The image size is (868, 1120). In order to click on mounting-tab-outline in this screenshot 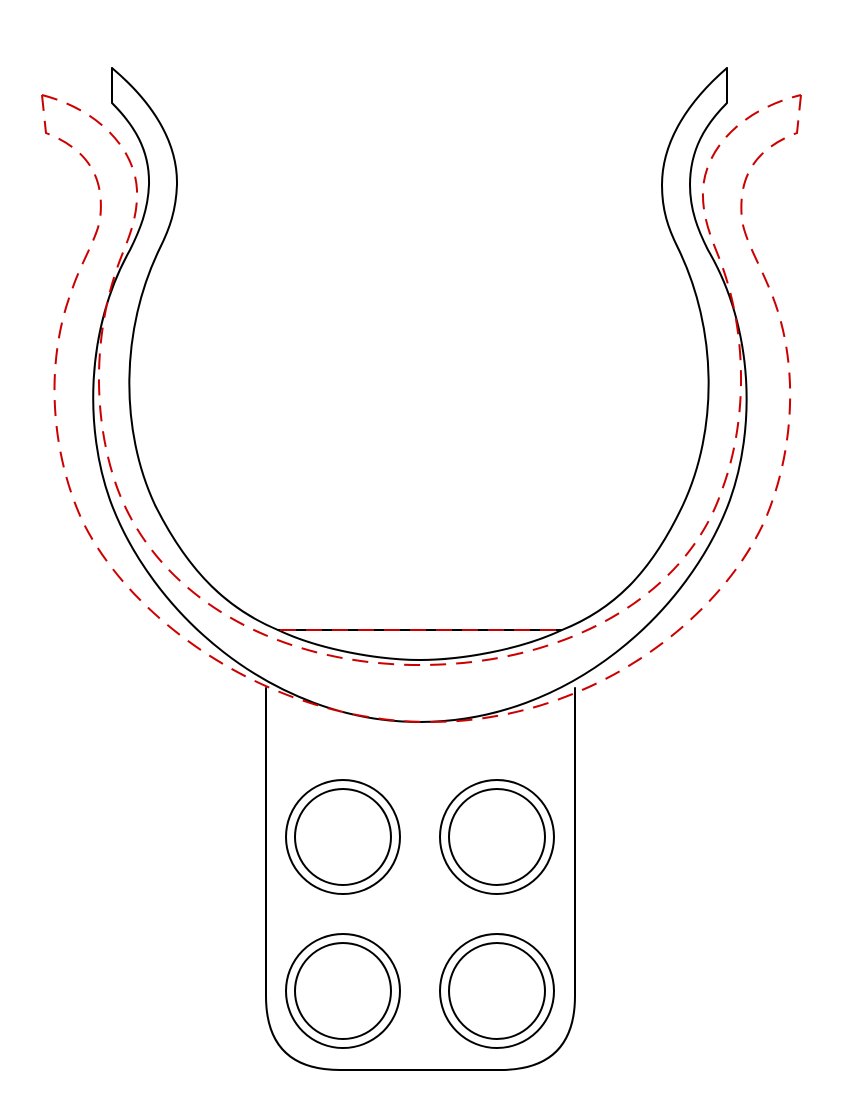, I will do `click(420, 879)`.